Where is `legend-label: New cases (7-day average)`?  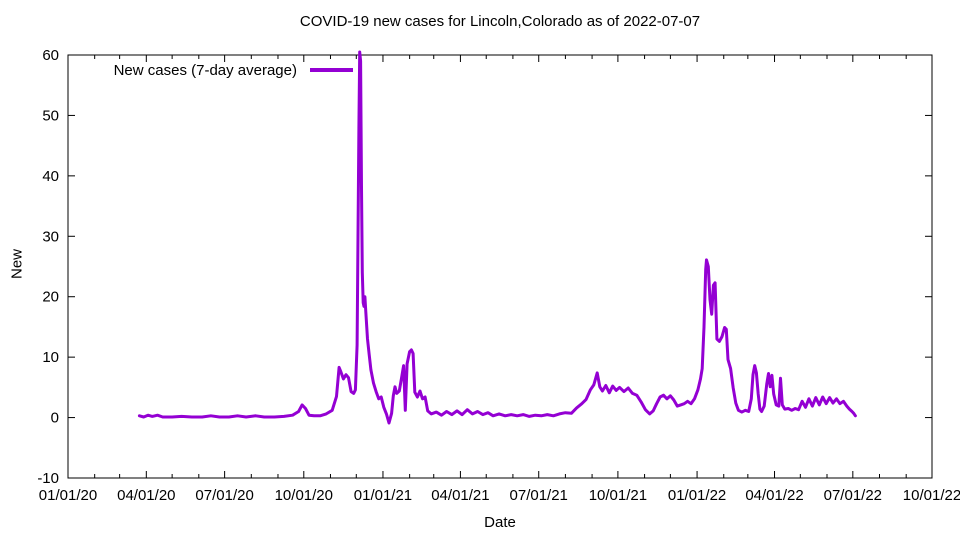
legend-label: New cases (7-day average) is located at coordinates (205, 70).